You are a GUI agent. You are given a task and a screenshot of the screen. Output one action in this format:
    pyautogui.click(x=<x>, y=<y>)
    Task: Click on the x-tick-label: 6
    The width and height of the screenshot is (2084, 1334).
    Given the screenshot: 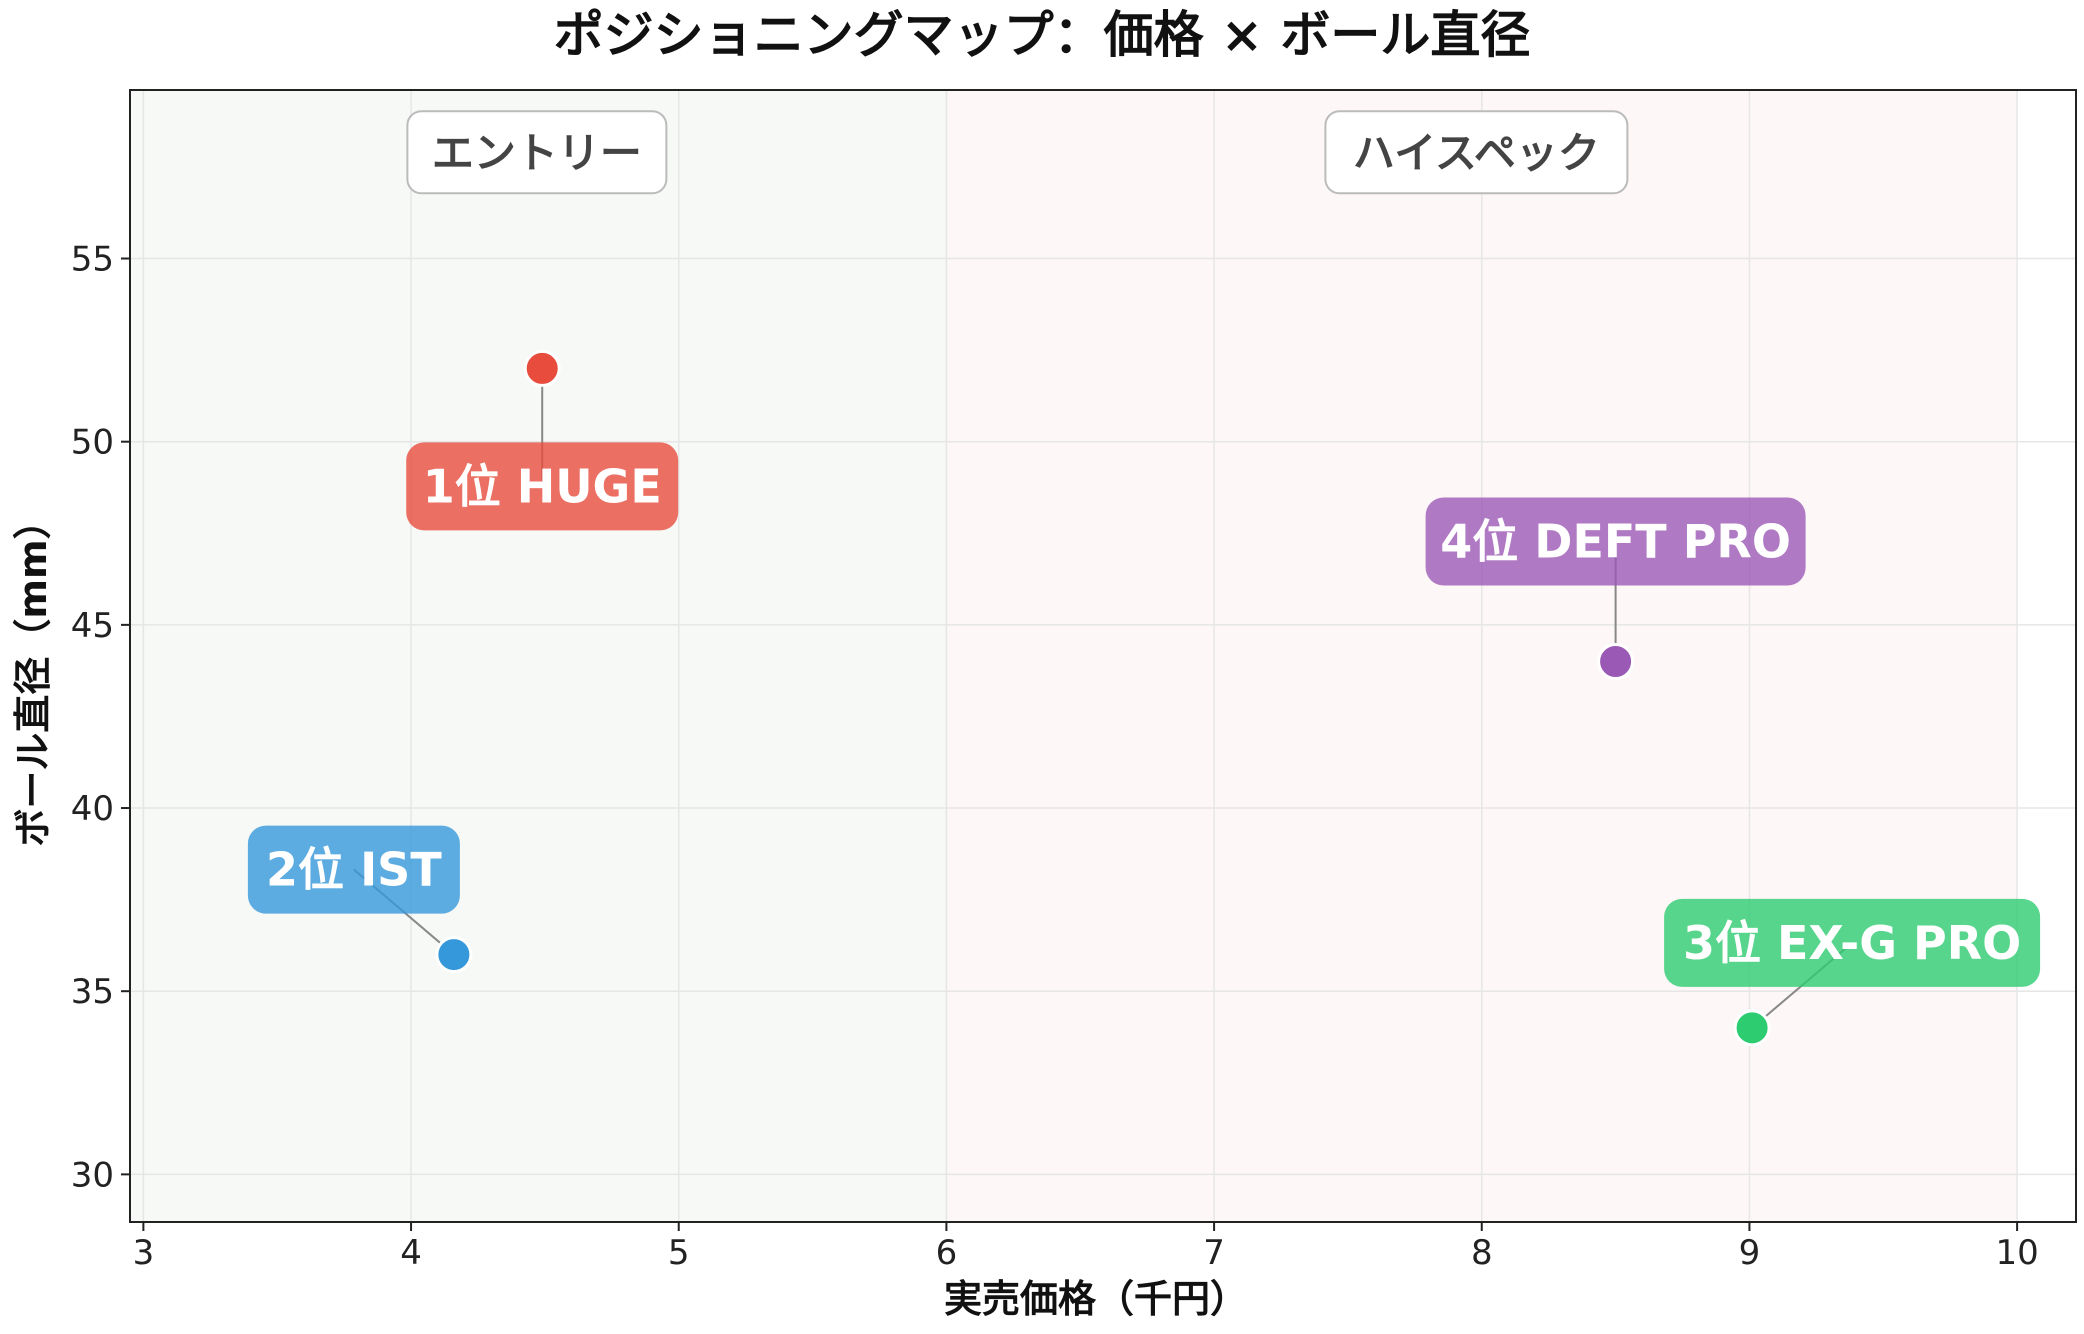 What is the action you would take?
    pyautogui.click(x=947, y=1253)
    